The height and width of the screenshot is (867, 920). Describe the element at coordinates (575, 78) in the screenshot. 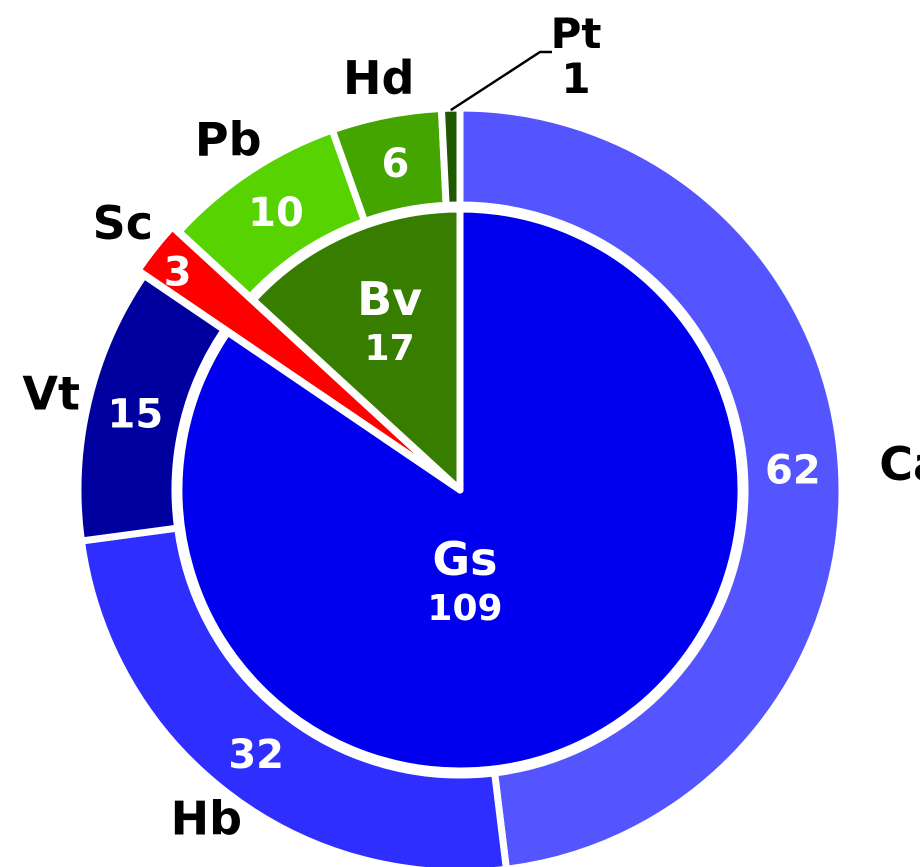

I see `value-label-pt: 1` at that location.